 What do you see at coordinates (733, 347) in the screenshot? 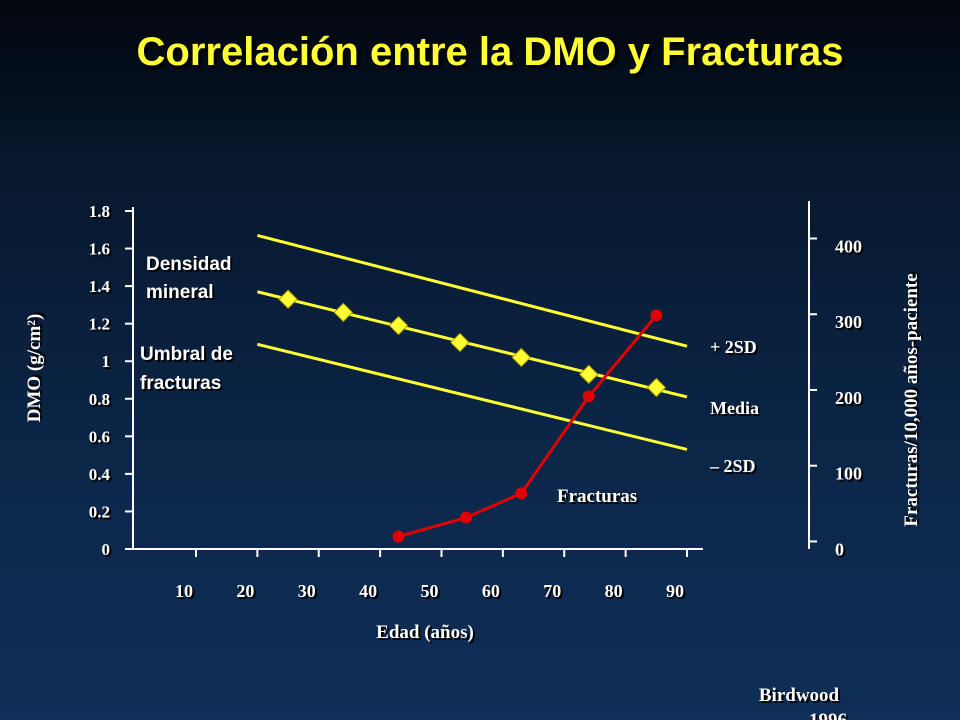
I see `label-plus-2sd: + 2SD` at bounding box center [733, 347].